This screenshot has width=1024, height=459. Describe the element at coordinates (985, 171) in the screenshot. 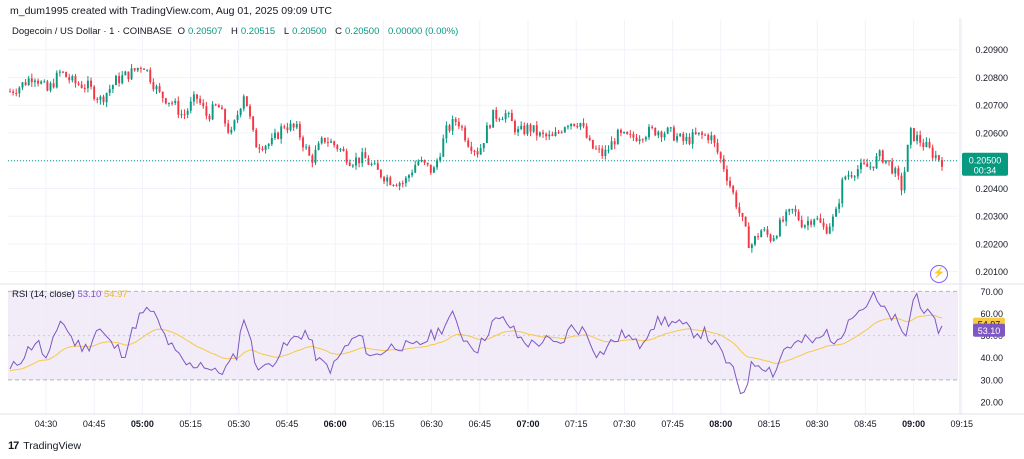

I see `bar-timer: 00:34` at that location.